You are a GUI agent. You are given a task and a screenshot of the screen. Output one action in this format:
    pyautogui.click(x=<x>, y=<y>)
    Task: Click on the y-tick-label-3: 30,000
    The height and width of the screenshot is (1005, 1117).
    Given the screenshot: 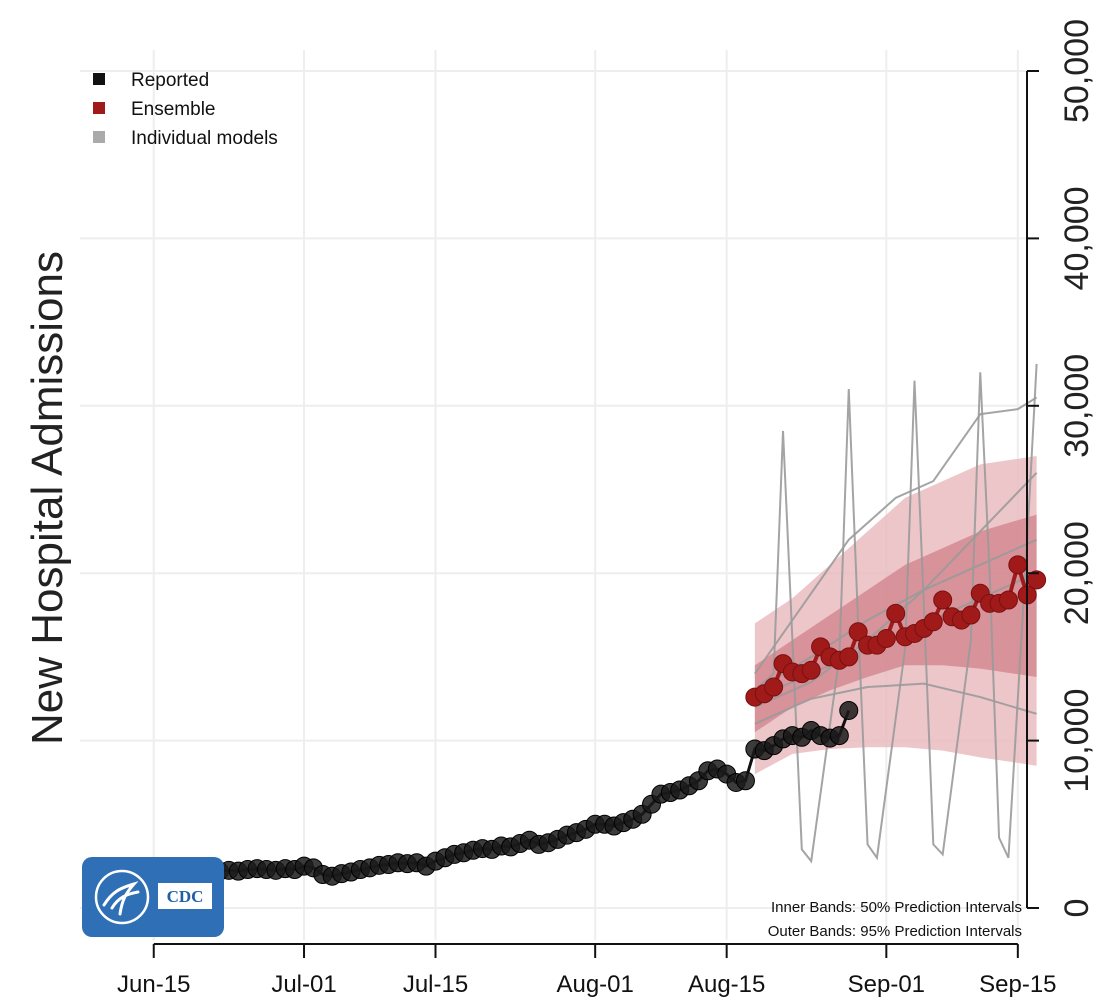 What is the action you would take?
    pyautogui.click(x=1077, y=406)
    